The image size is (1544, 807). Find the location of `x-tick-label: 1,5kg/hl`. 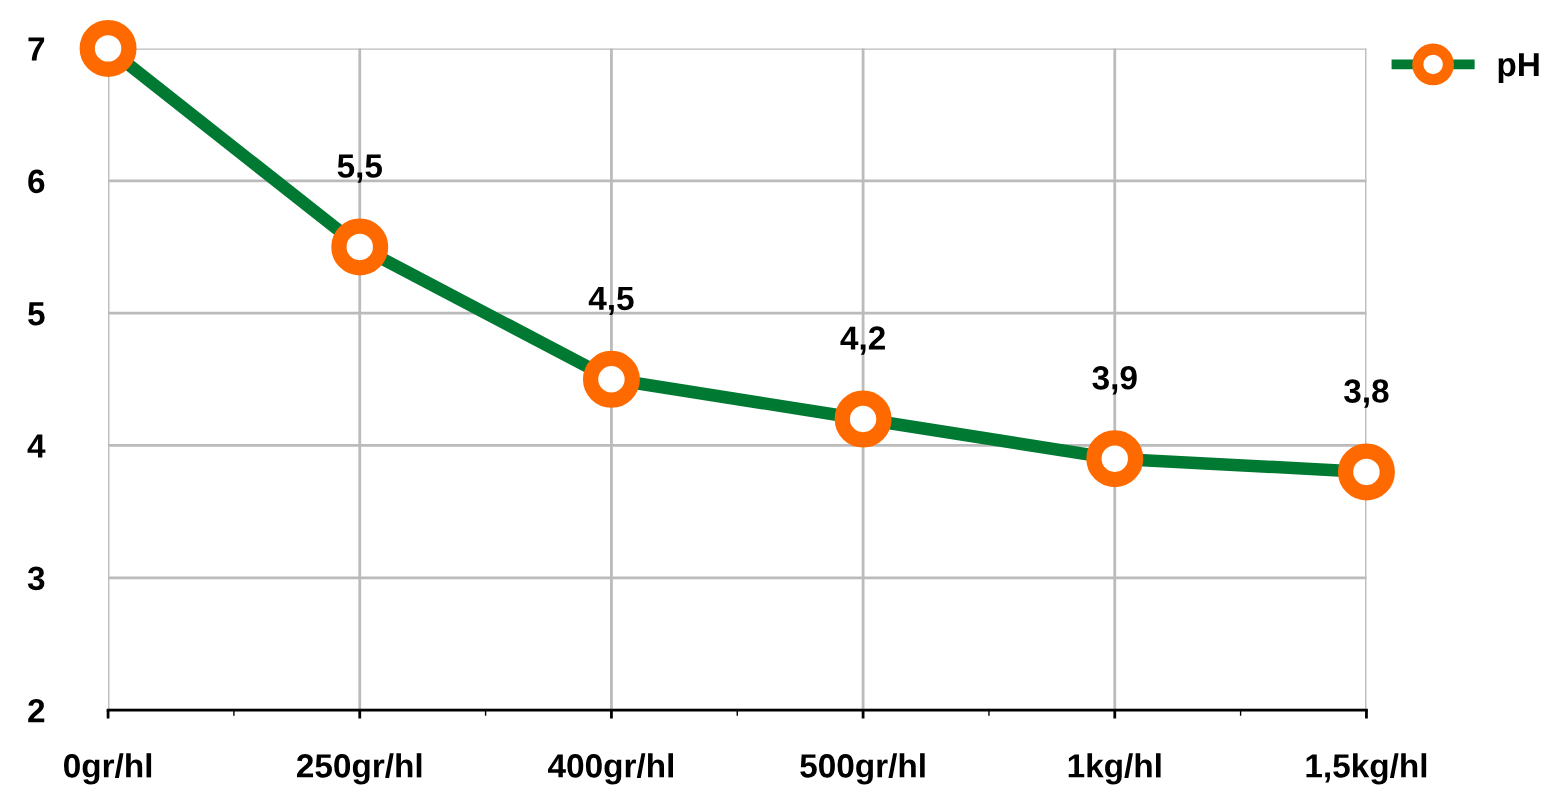

x-tick-label: 1,5kg/hl is located at coordinates (1366, 769).